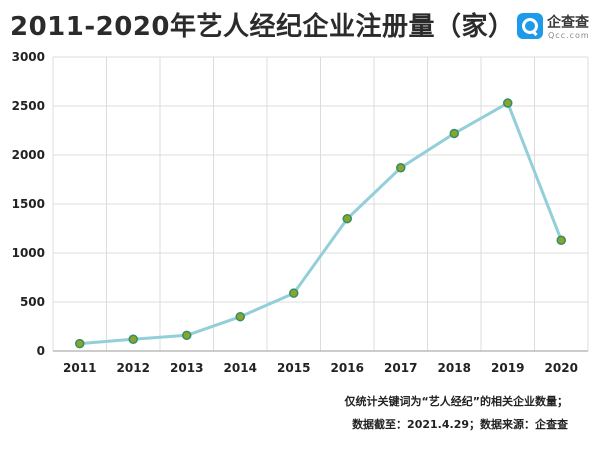  Describe the element at coordinates (186, 368) in the screenshot. I see `x-tick-label-2013: 2013` at that location.